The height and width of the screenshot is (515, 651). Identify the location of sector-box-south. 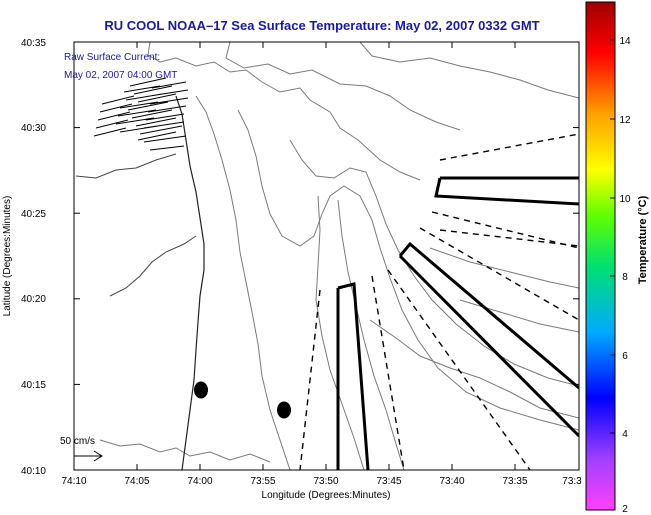
(353, 376).